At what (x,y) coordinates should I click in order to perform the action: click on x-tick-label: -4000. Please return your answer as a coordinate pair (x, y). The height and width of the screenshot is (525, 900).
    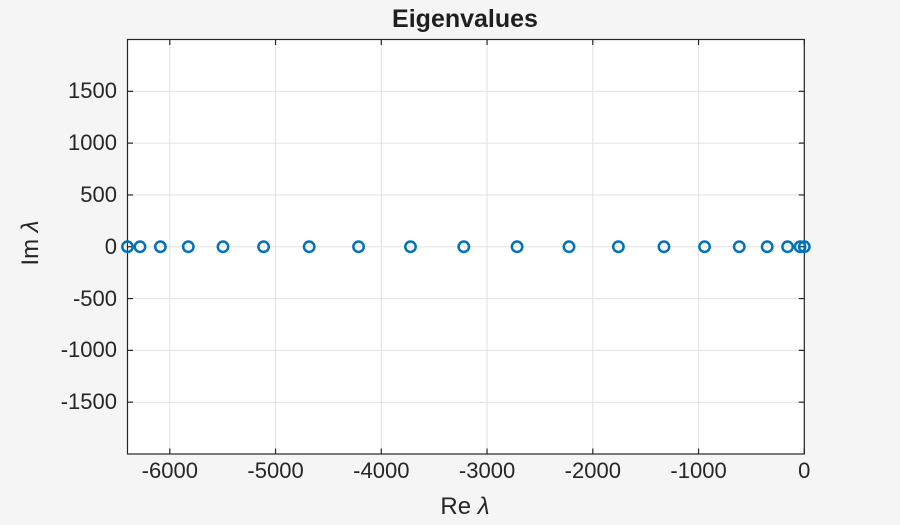
    Looking at the image, I should click on (381, 470).